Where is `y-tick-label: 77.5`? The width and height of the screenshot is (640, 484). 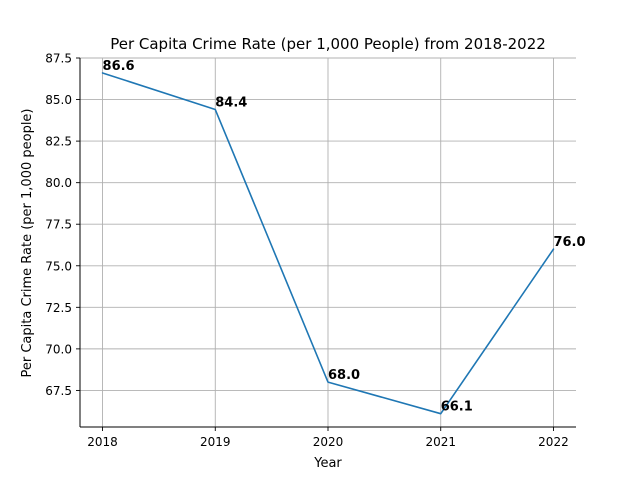
y-tick-label: 77.5 is located at coordinates (58, 225).